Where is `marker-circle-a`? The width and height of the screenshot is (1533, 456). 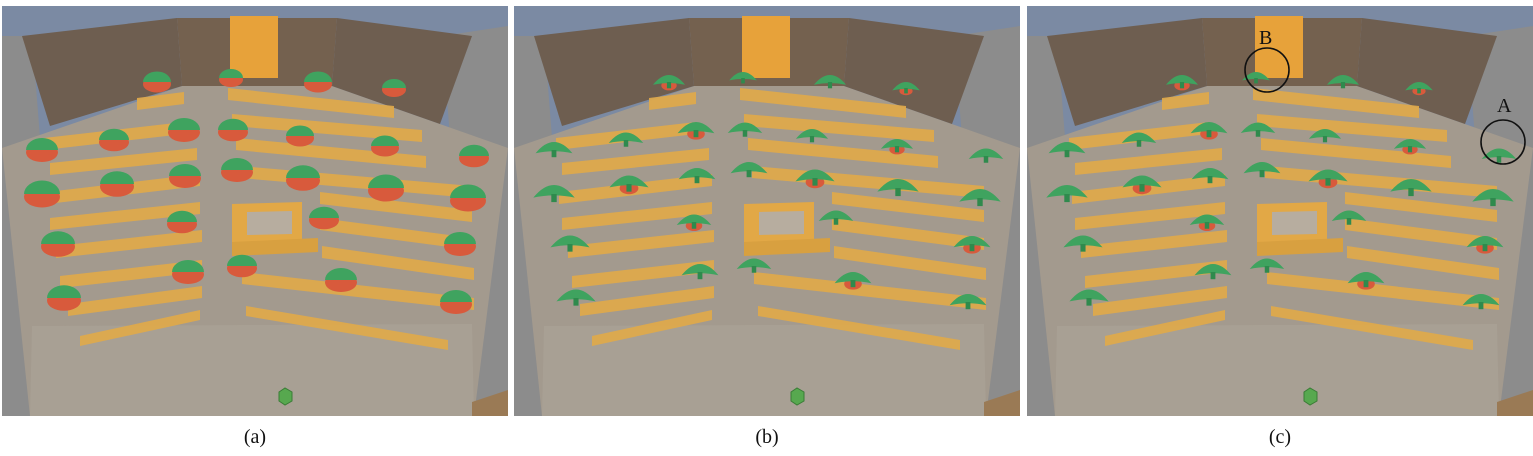 marker-circle-a is located at coordinates (1503, 142).